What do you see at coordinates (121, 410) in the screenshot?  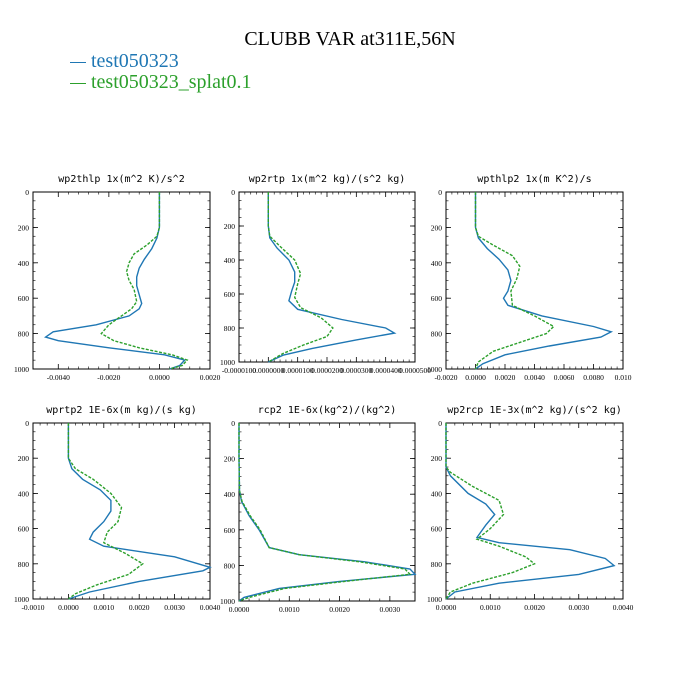 I see `panel-title: wprtp2 1E-6x(m kg)/(s kg)` at bounding box center [121, 410].